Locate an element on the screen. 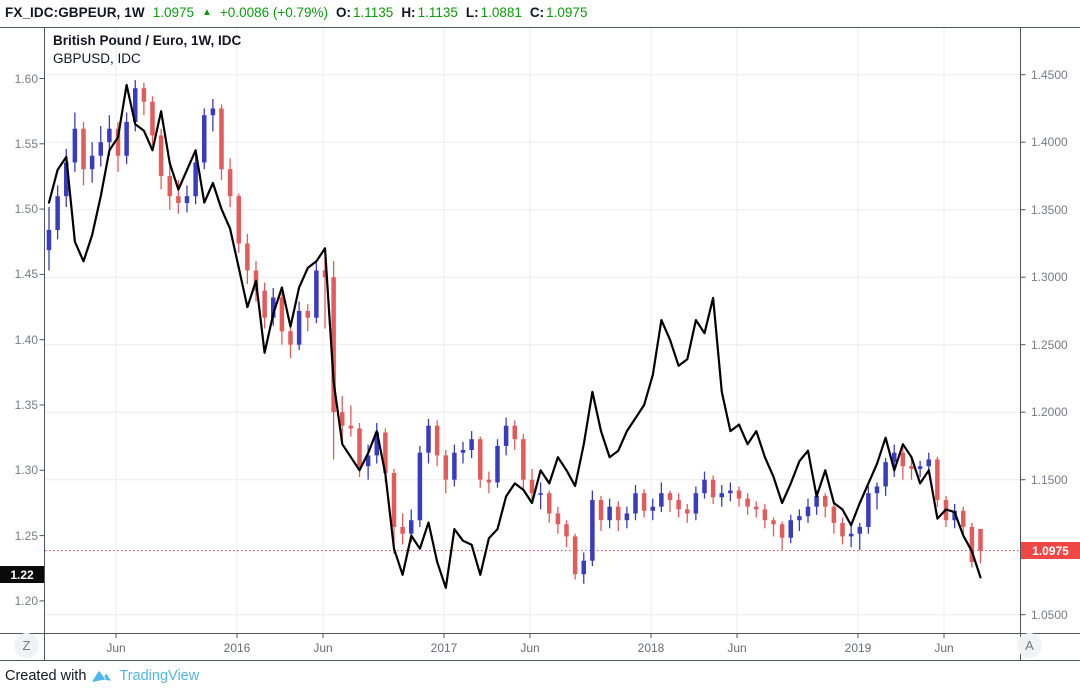 The width and height of the screenshot is (1080, 697). close-value: C: 1.0975 is located at coordinates (559, 12).